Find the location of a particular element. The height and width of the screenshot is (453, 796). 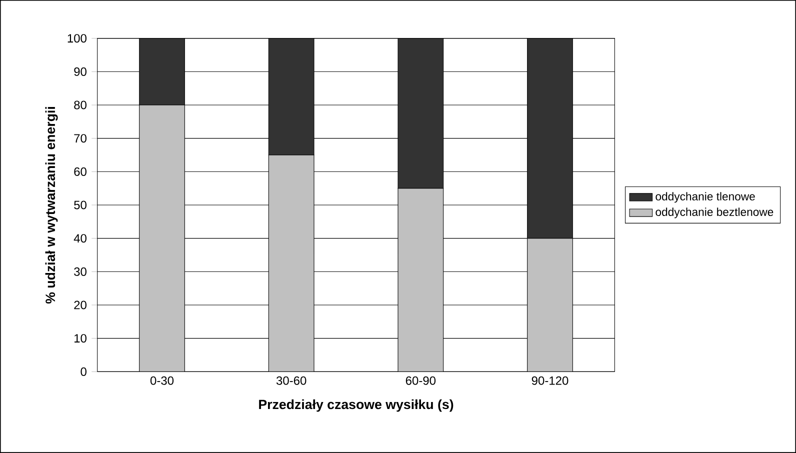

y-tick-label: 50 is located at coordinates (80, 205).